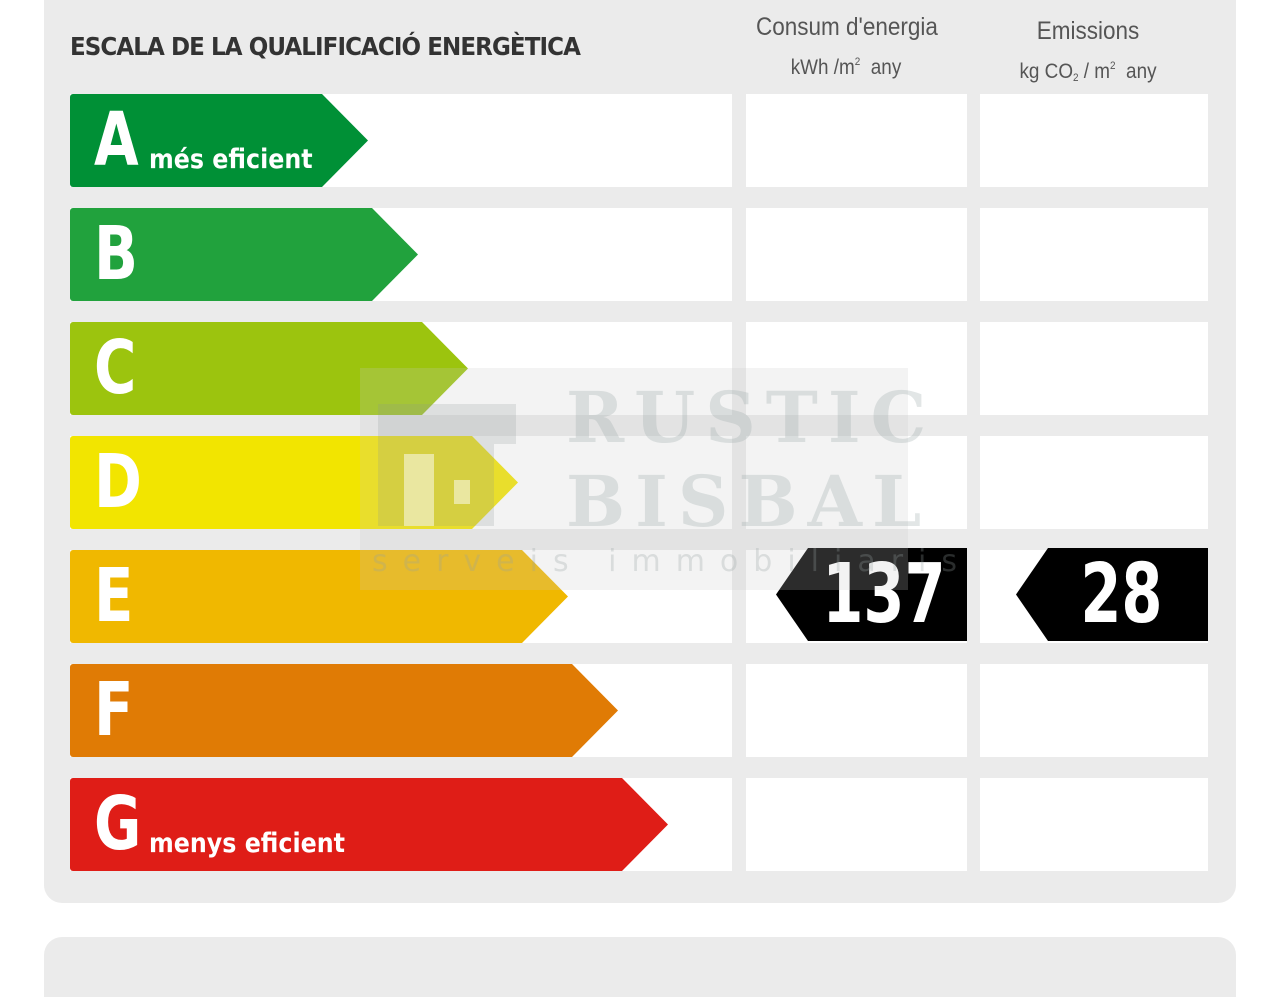  I want to click on energy-column-header: Consum d'energia kWh /m2 any, so click(846, 47).